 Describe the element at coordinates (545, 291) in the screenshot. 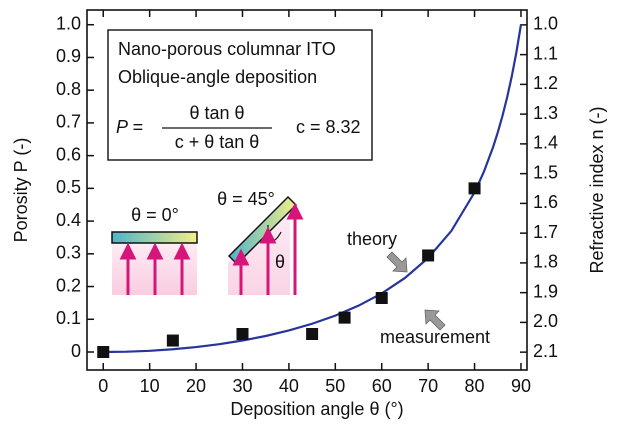

I see `y2-tick-label: 1.9` at that location.